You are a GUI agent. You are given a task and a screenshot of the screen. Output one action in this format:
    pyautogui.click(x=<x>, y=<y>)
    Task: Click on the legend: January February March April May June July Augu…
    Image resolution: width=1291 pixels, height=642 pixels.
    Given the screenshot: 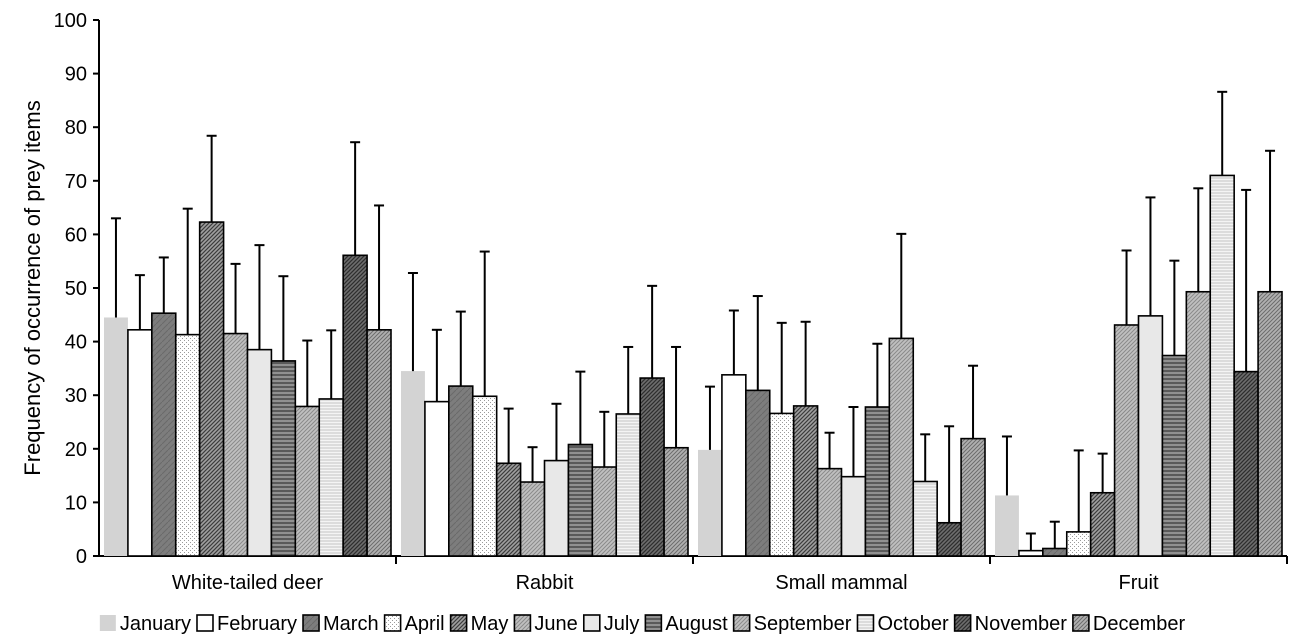 What is the action you would take?
    pyautogui.click(x=642, y=624)
    